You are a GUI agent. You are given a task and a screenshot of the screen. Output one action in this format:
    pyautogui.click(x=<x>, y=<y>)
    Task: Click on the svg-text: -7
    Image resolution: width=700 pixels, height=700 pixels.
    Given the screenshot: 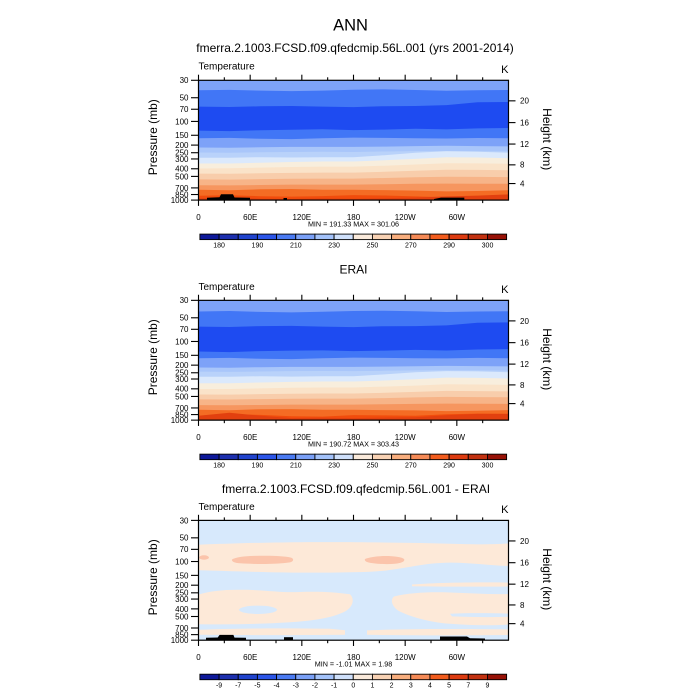 What is the action you would take?
    pyautogui.click(x=238, y=686)
    